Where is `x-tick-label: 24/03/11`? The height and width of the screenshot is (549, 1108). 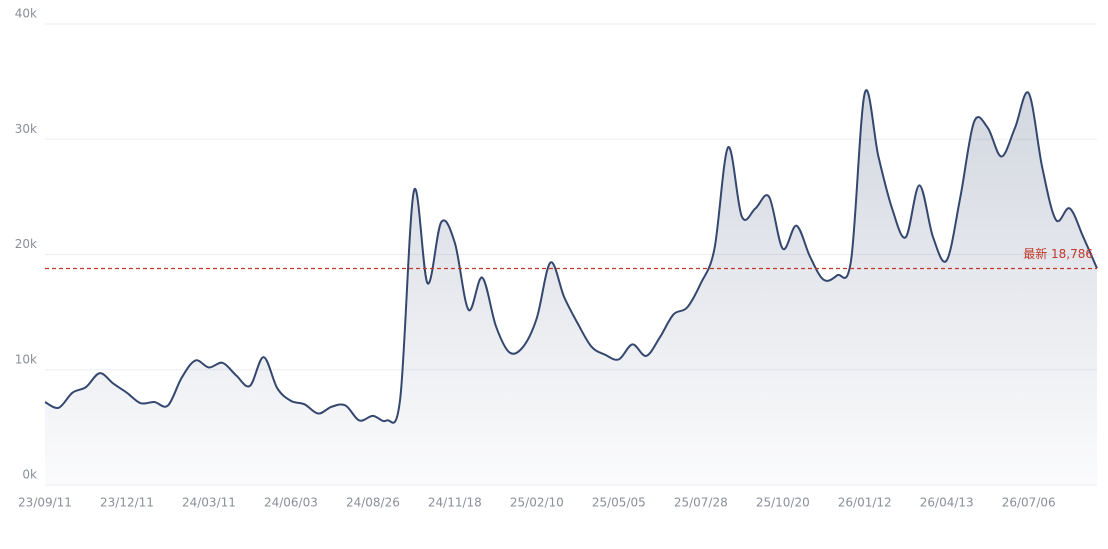 x-tick-label: 24/03/11 is located at coordinates (209, 503).